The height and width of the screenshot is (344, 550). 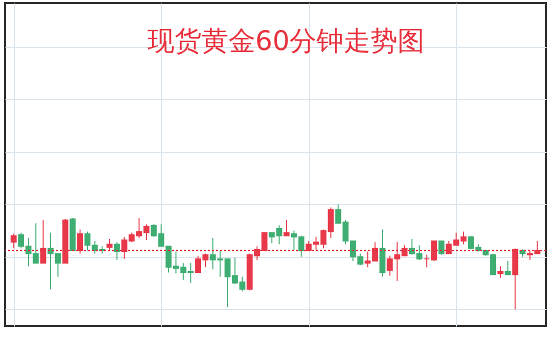 What do you see at coordinates (286, 41) in the screenshot?
I see `chart-title: 现货黄金60分钟走势图` at bounding box center [286, 41].